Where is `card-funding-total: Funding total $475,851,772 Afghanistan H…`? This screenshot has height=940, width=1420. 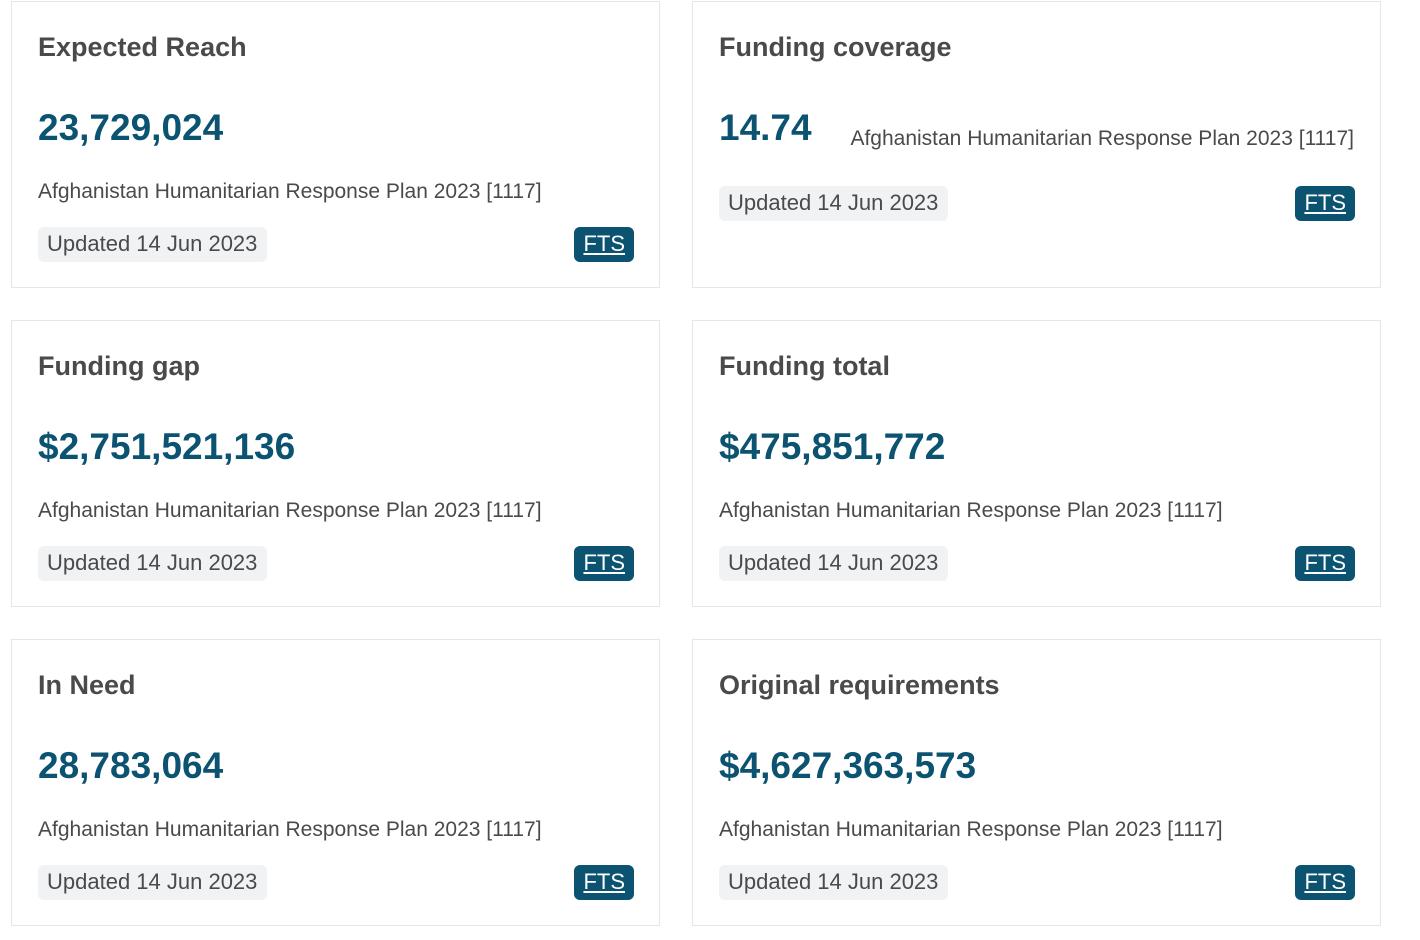 card-funding-total: Funding total $475,851,772 Afghanistan H… is located at coordinates (1036, 463).